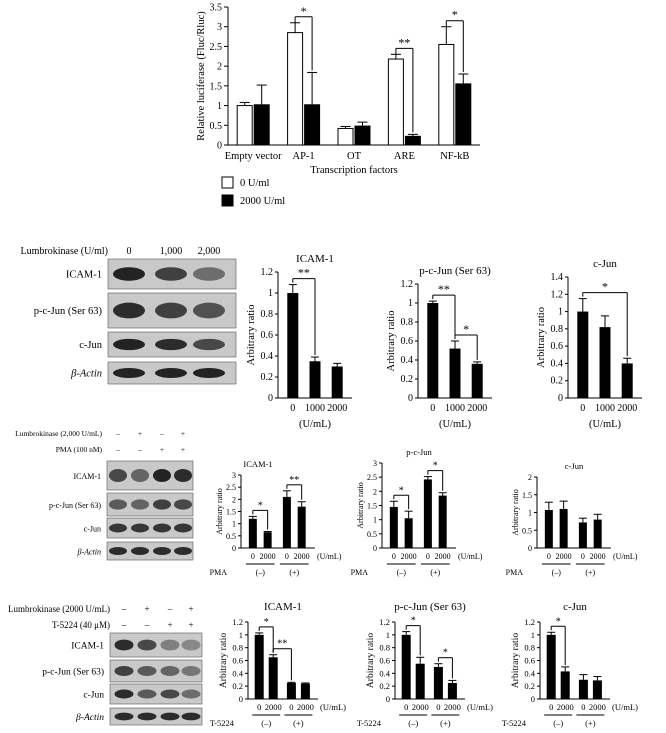 Image resolution: width=666 pixels, height=733 pixels. I want to click on chart-title: ICAM-1, so click(283, 607).